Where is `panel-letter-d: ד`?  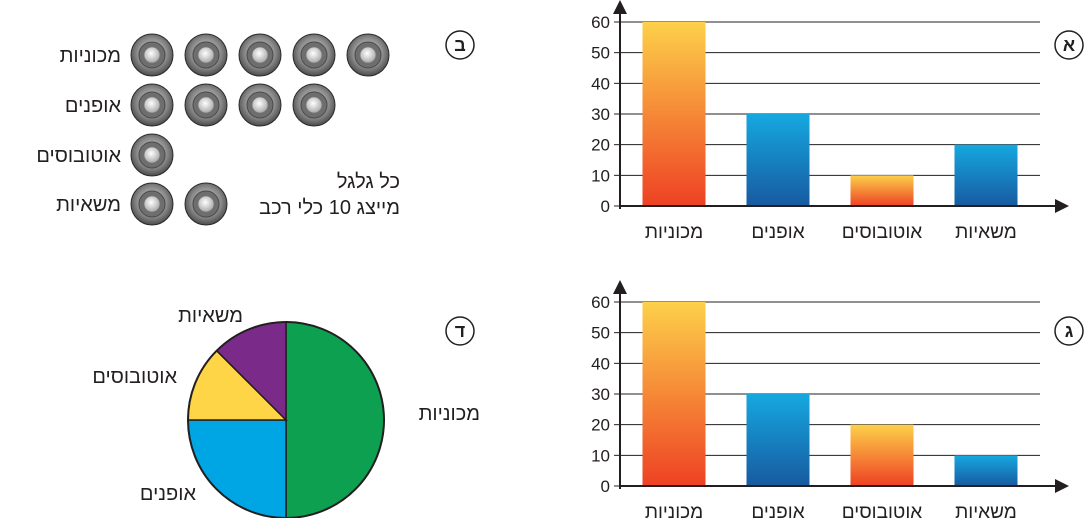
panel-letter-d: ד is located at coordinates (460, 331).